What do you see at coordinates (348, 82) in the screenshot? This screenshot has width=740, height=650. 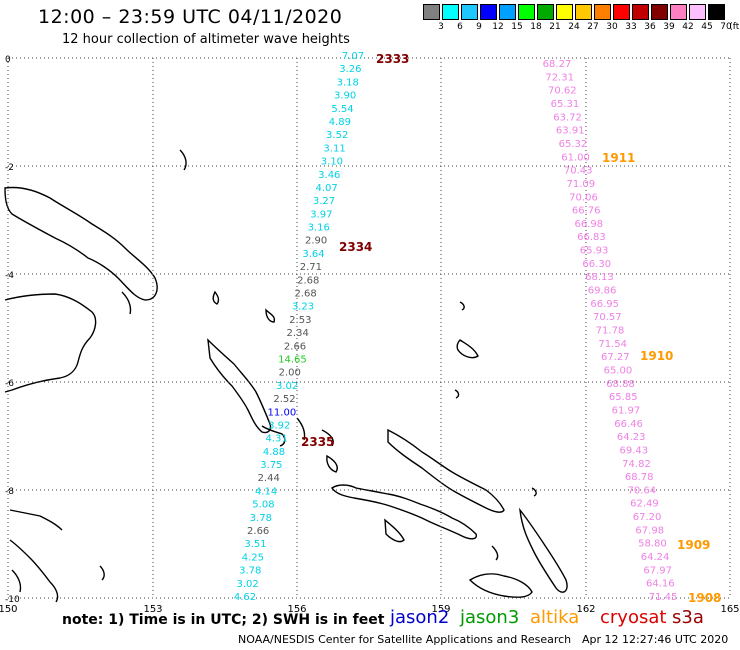 I see `swh-value: 3.18` at bounding box center [348, 82].